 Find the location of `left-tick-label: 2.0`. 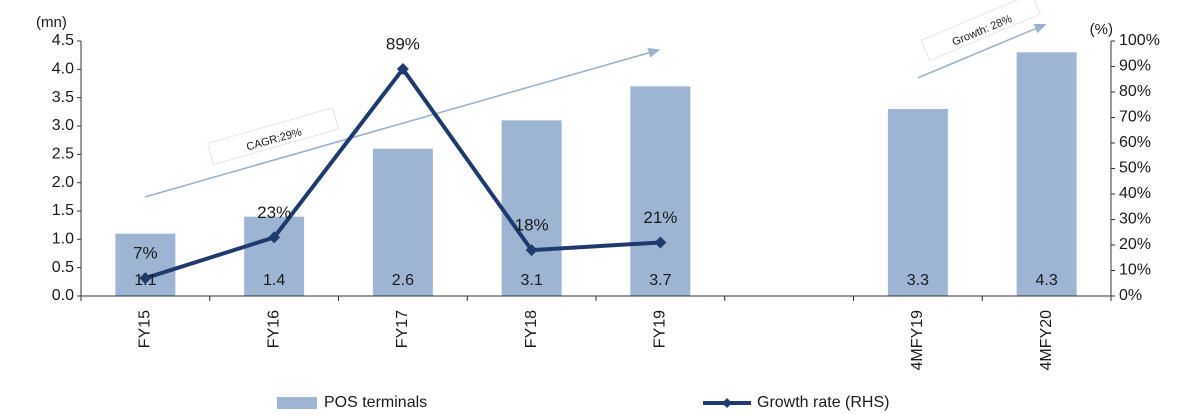

left-tick-label: 2.0 is located at coordinates (63, 182).